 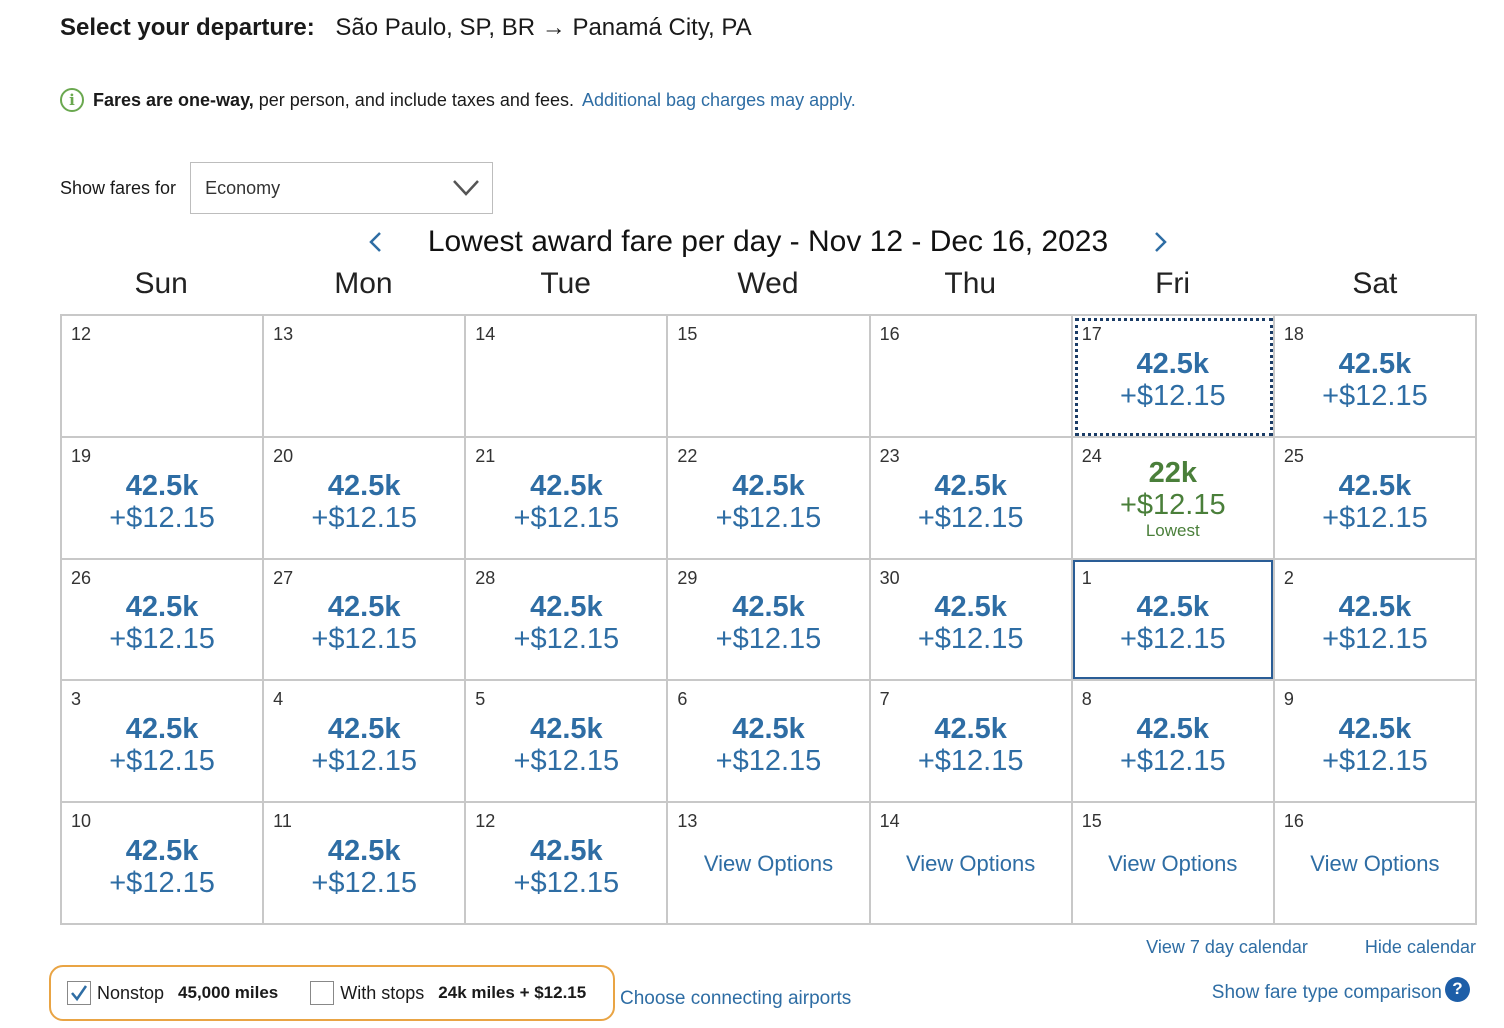 I want to click on calendar-day-cell: 6 42.5k +$12.15, so click(x=769, y=742).